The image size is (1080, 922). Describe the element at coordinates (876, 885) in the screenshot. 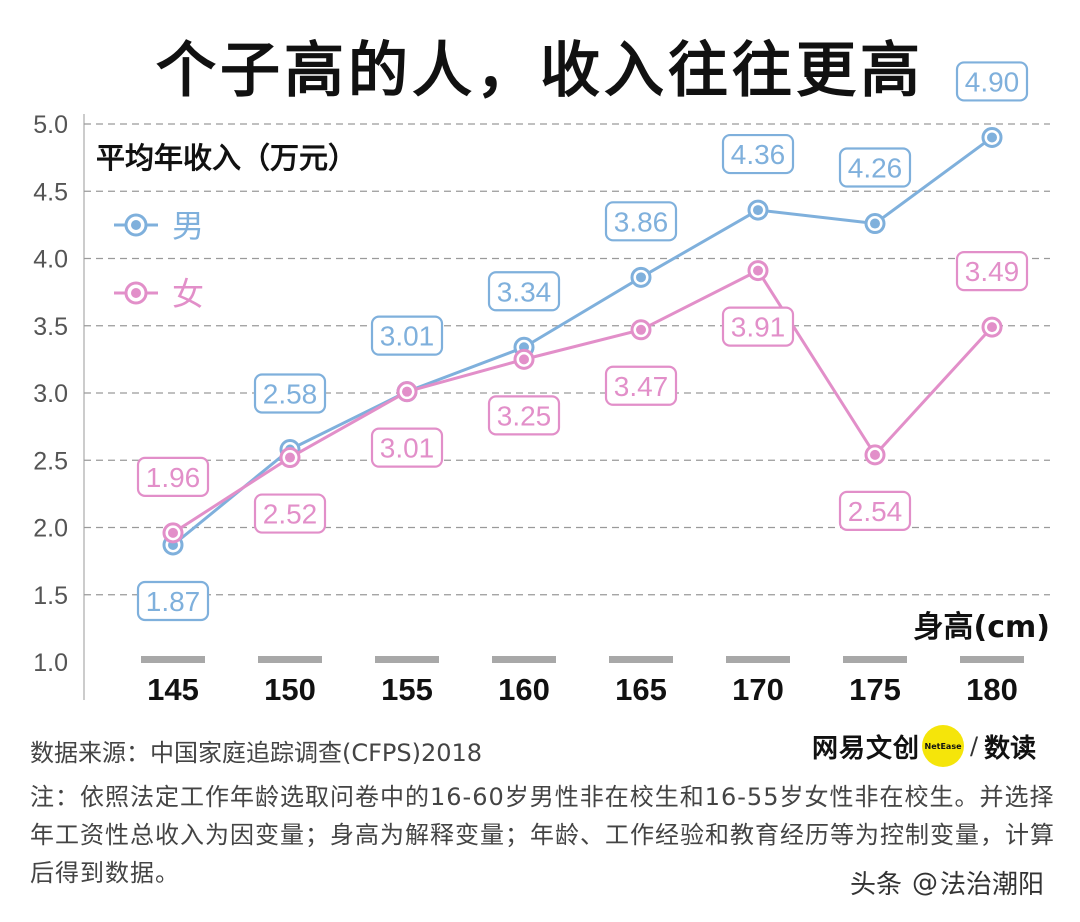

I see `watermark-platform: 头条` at that location.